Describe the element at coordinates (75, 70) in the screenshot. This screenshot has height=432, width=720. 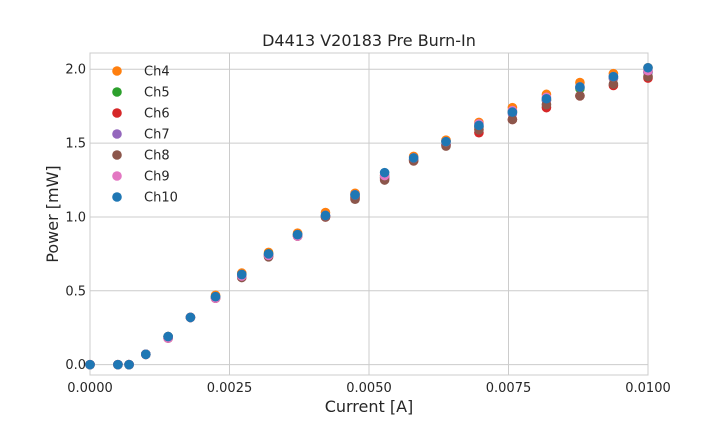
I see `y-tick-label: 2.0` at that location.